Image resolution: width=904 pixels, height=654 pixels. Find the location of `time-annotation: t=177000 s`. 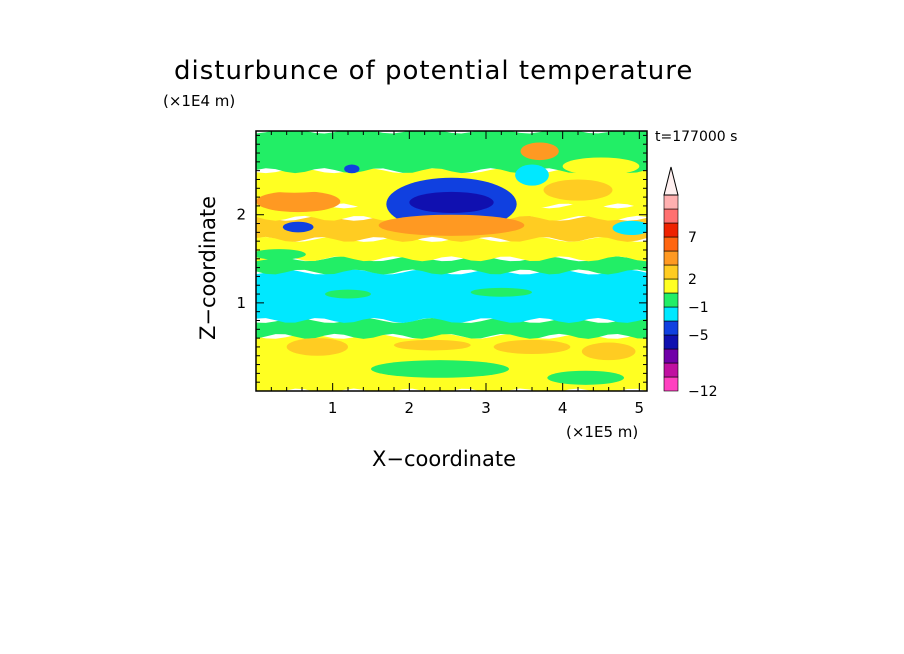

time-annotation: t=177000 s is located at coordinates (696, 137).